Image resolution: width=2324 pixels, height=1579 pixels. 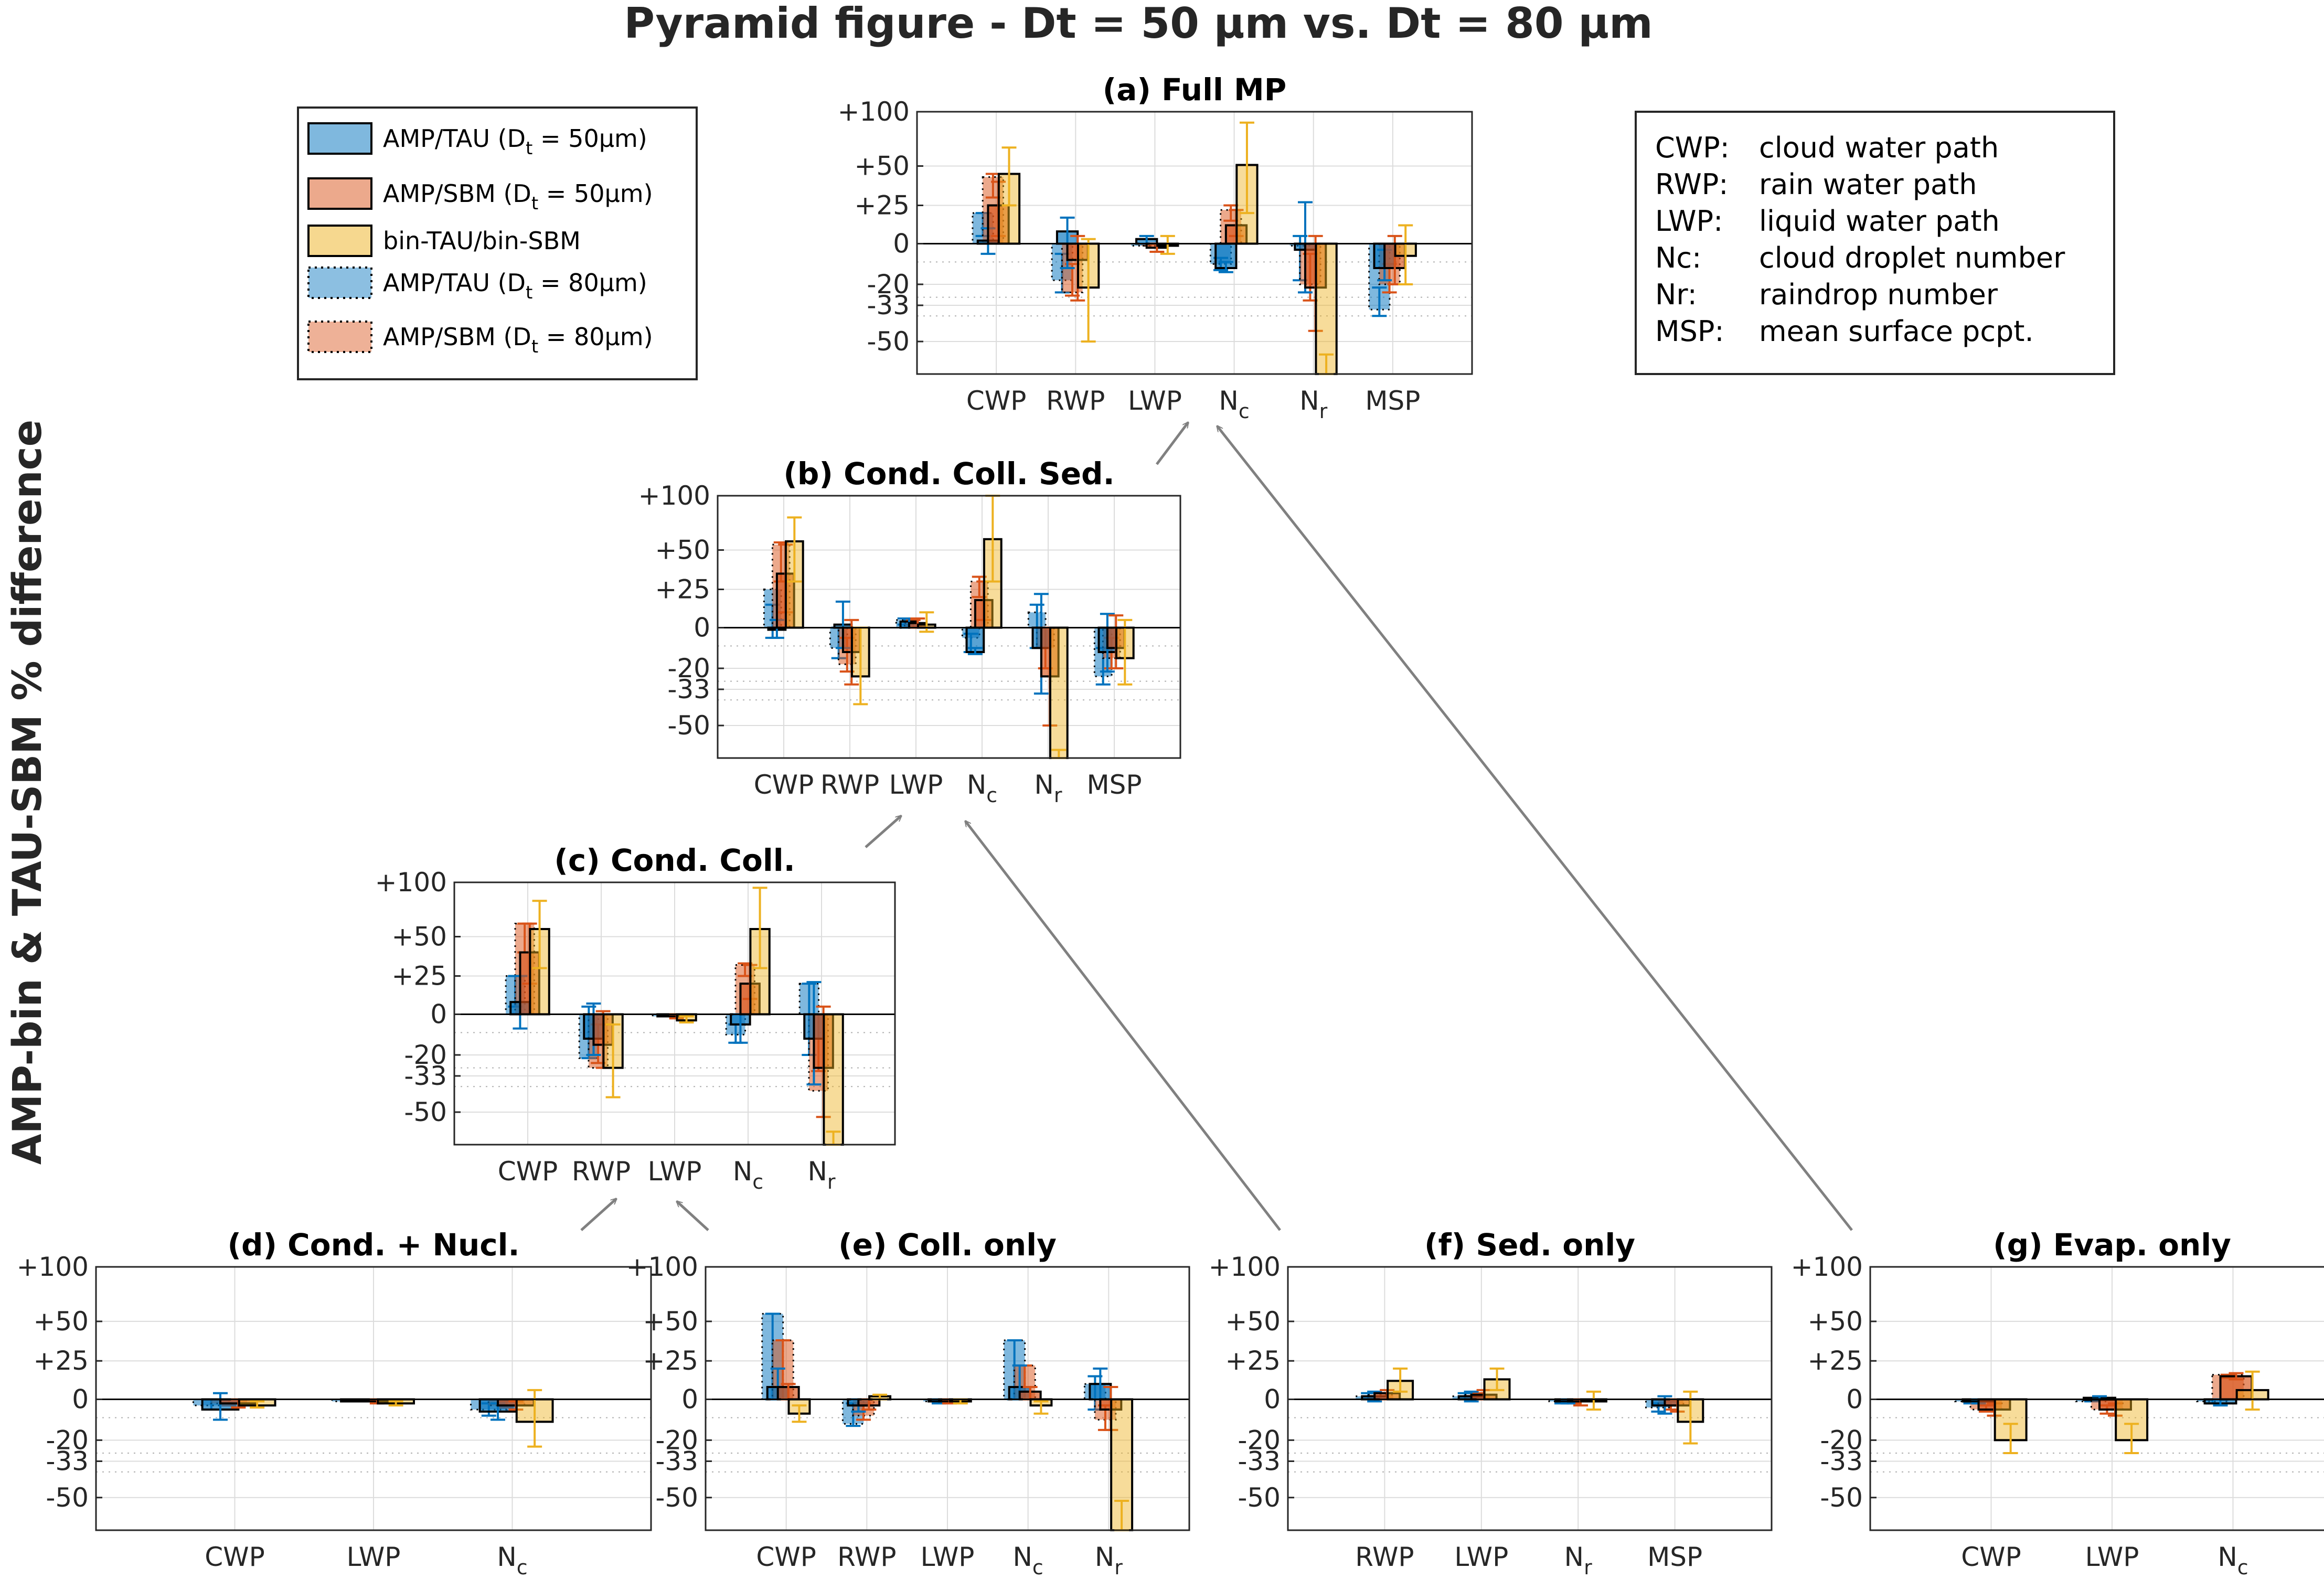 I want to click on xtick-label-a-1: RWP, so click(x=1076, y=401).